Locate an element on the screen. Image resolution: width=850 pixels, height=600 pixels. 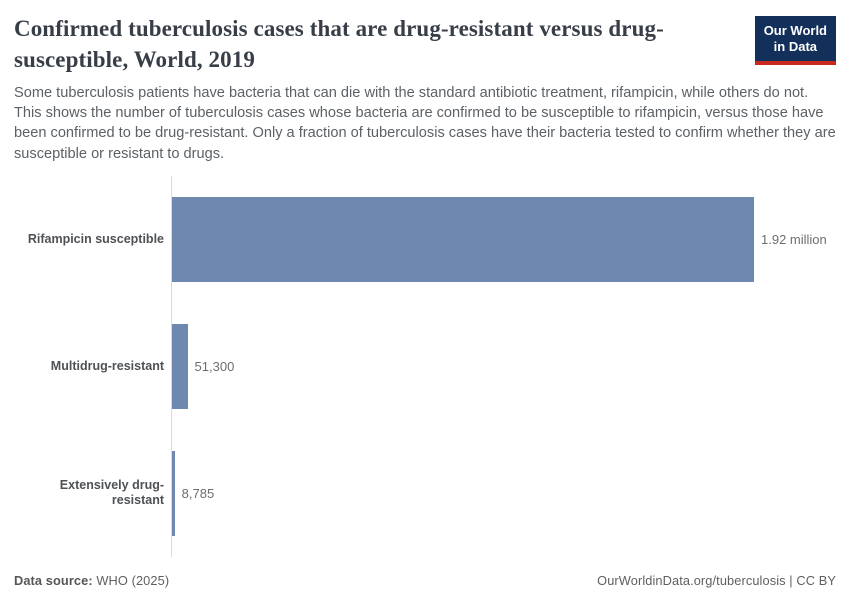
logo-line-2: in Data is located at coordinates (795, 47).